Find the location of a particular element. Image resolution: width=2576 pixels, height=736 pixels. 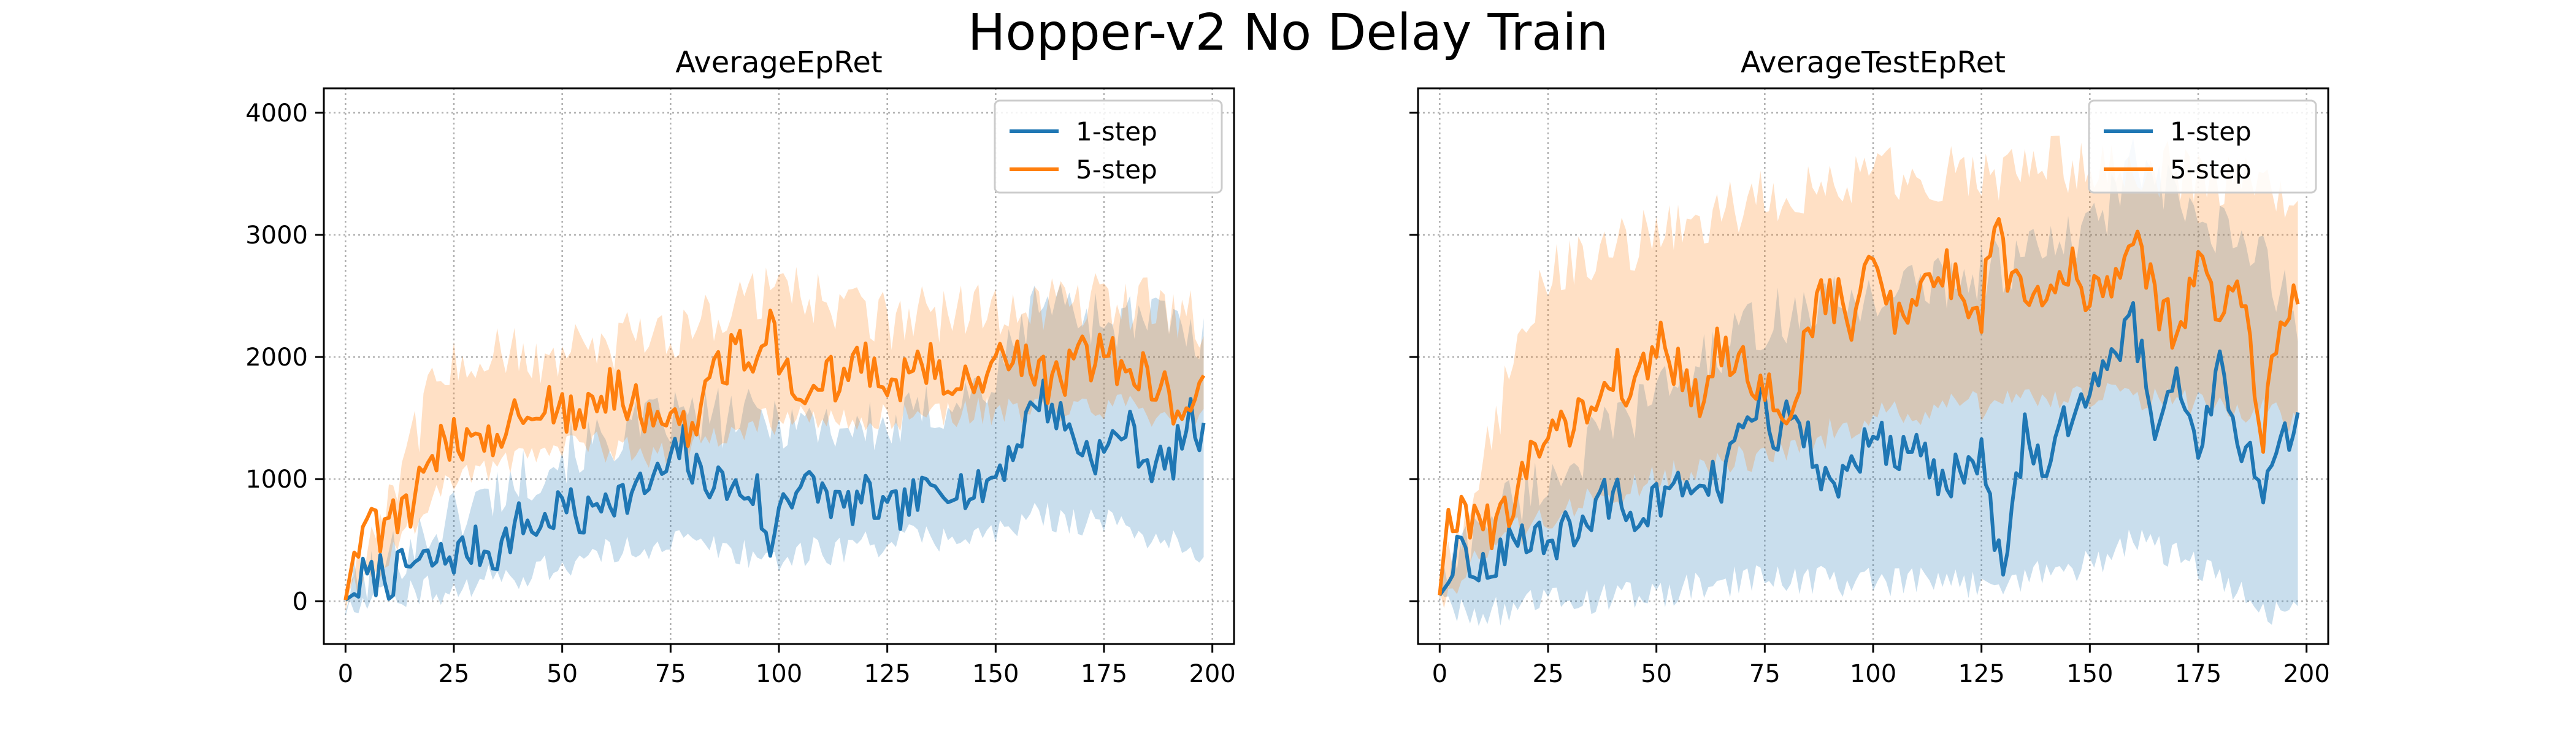

y-tick-label: 4000 is located at coordinates (276, 113).